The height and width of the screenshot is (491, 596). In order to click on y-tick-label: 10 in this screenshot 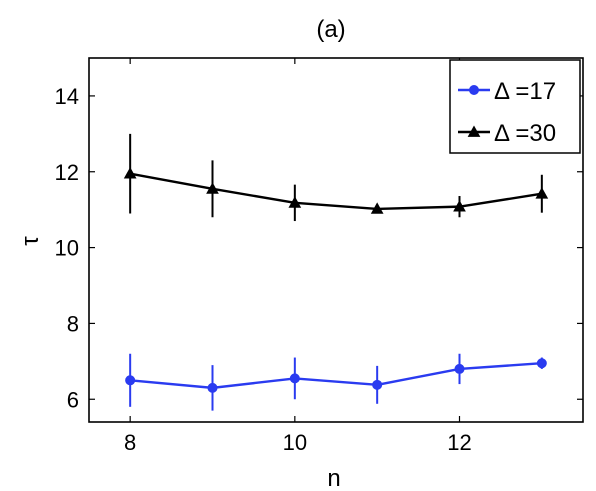, I will do `click(67, 248)`.